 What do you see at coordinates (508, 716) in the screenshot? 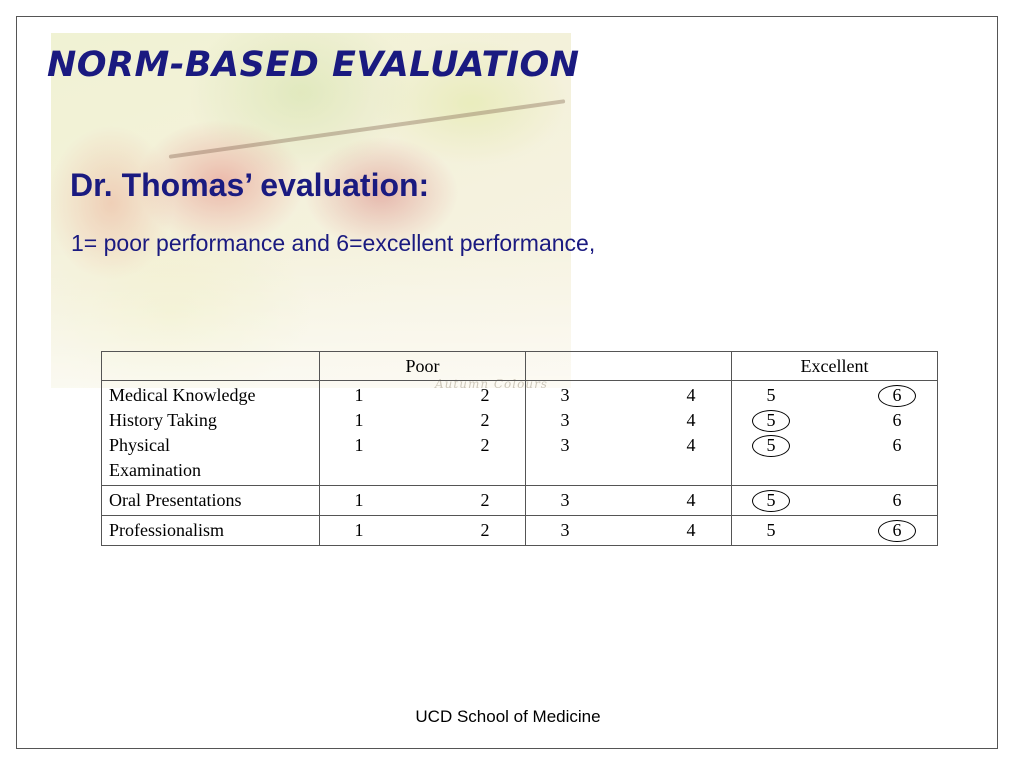
I see `slide-footer: UCD School of Medicine` at bounding box center [508, 716].